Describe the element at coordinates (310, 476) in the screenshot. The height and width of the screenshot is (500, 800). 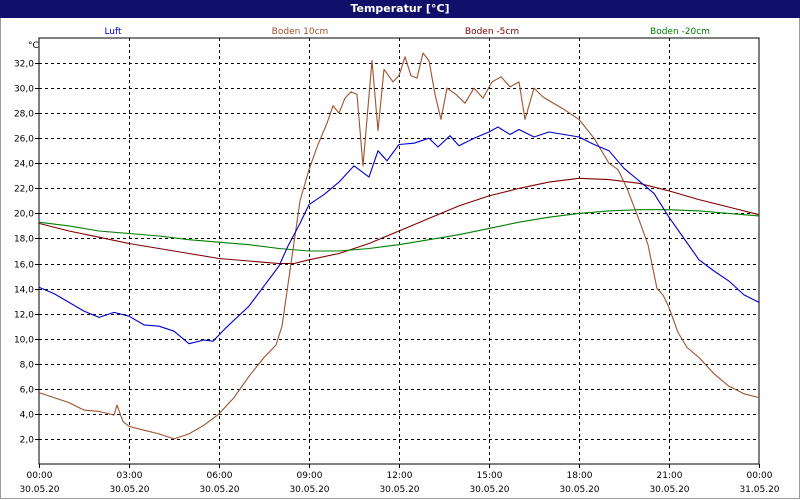
I see `x-tick-time: 09:00` at that location.